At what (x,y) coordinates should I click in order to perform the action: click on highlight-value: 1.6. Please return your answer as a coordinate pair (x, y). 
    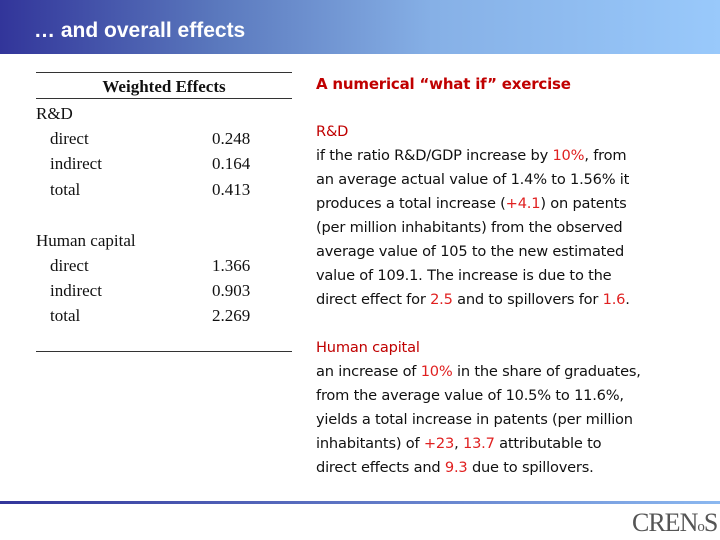
    Looking at the image, I should click on (614, 299).